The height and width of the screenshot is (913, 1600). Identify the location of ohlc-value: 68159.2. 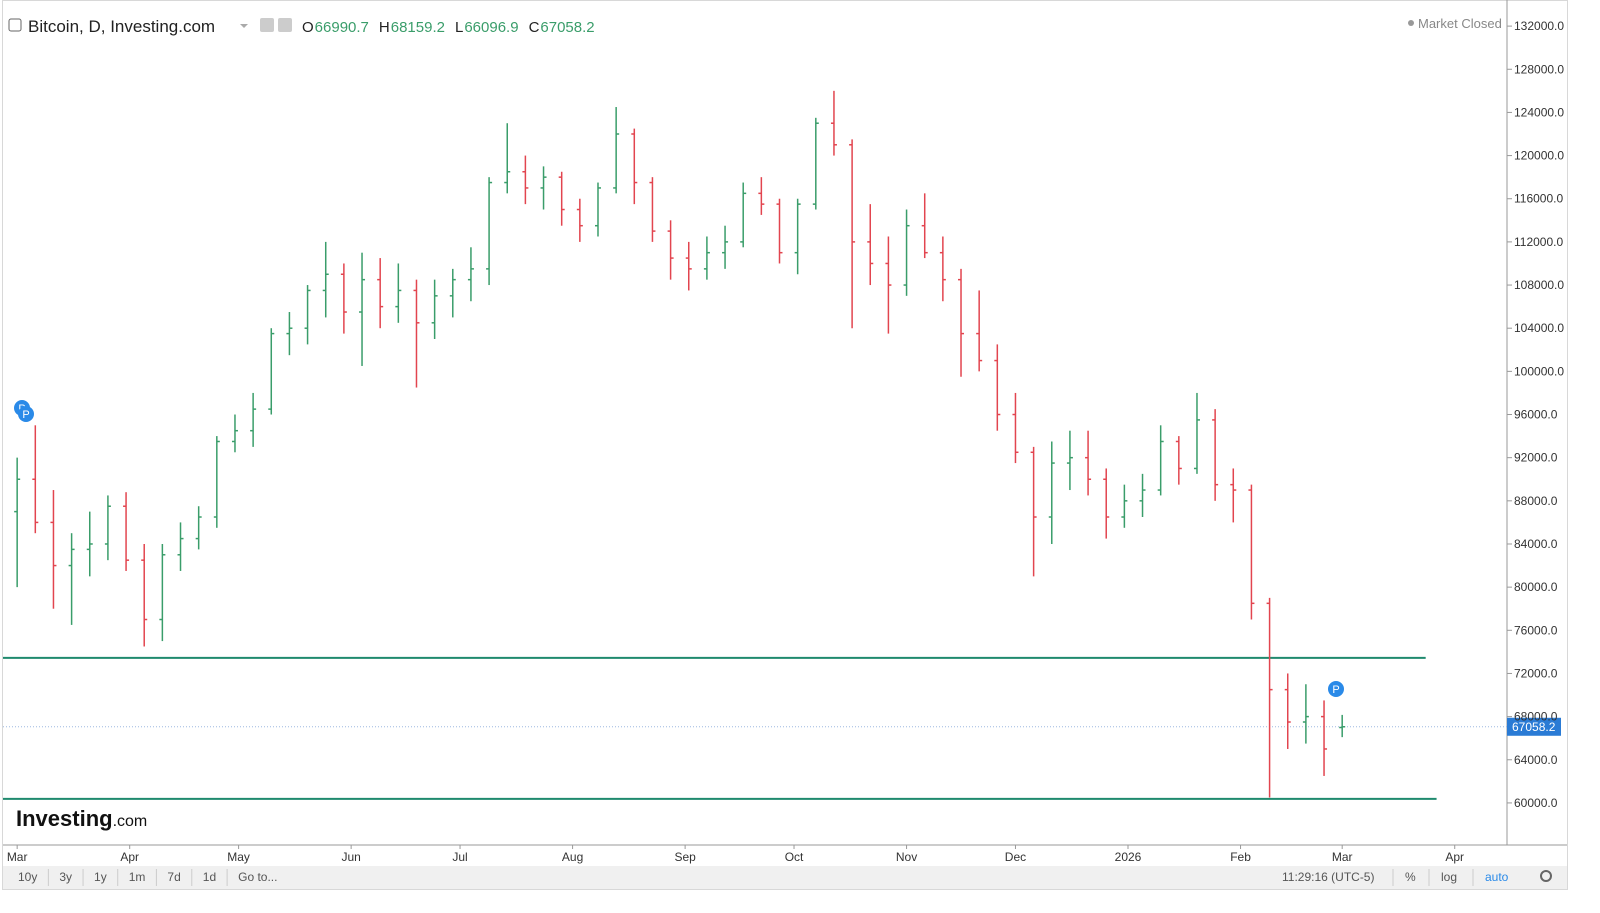
(418, 27).